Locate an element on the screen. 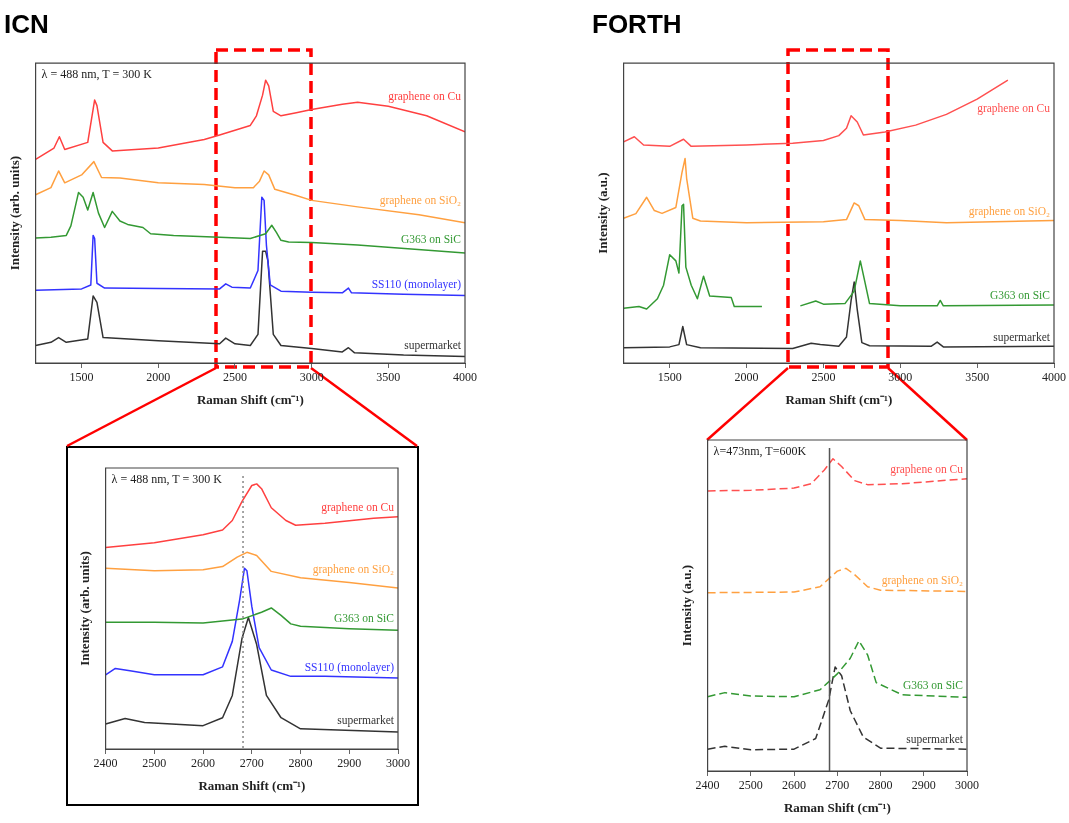 Image resolution: width=1069 pixels, height=823 pixels. chart-title: FORTH is located at coordinates (637, 23).